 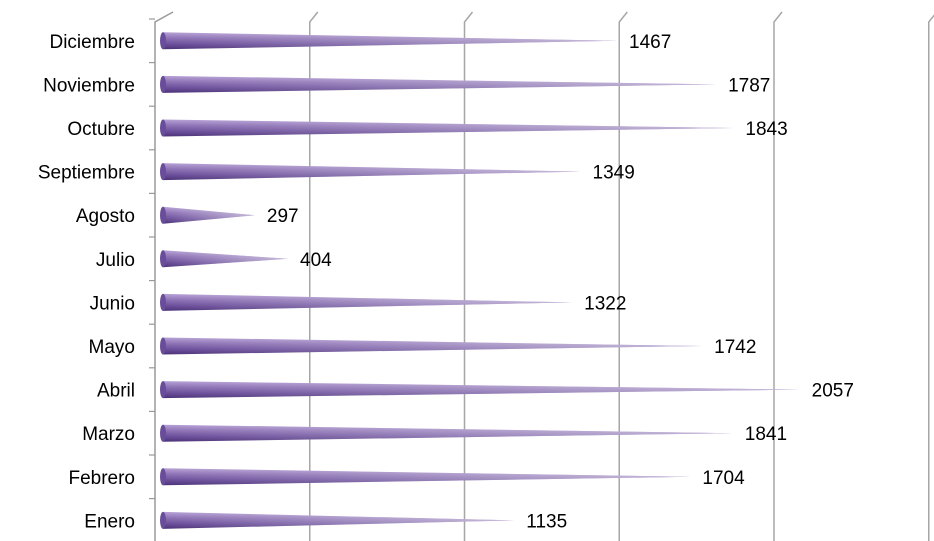 I want to click on category-label: Enero, so click(x=109, y=521).